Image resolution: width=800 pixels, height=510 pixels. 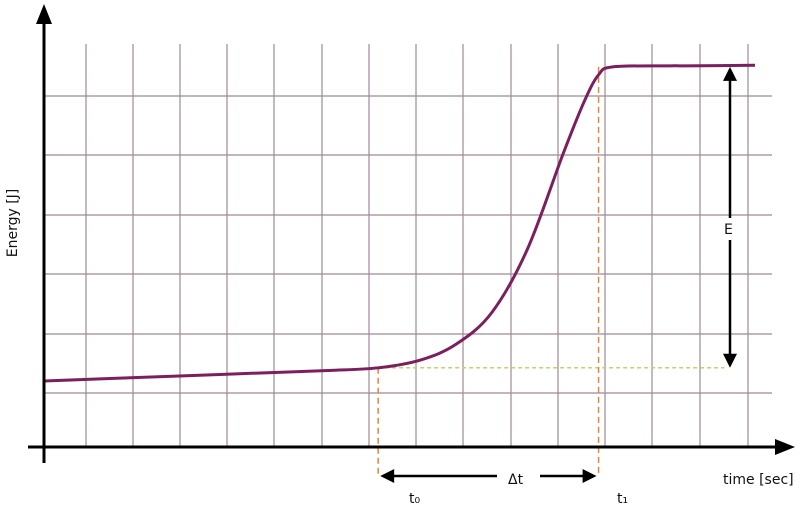 I want to click on energy-label-bg, so click(x=730, y=229).